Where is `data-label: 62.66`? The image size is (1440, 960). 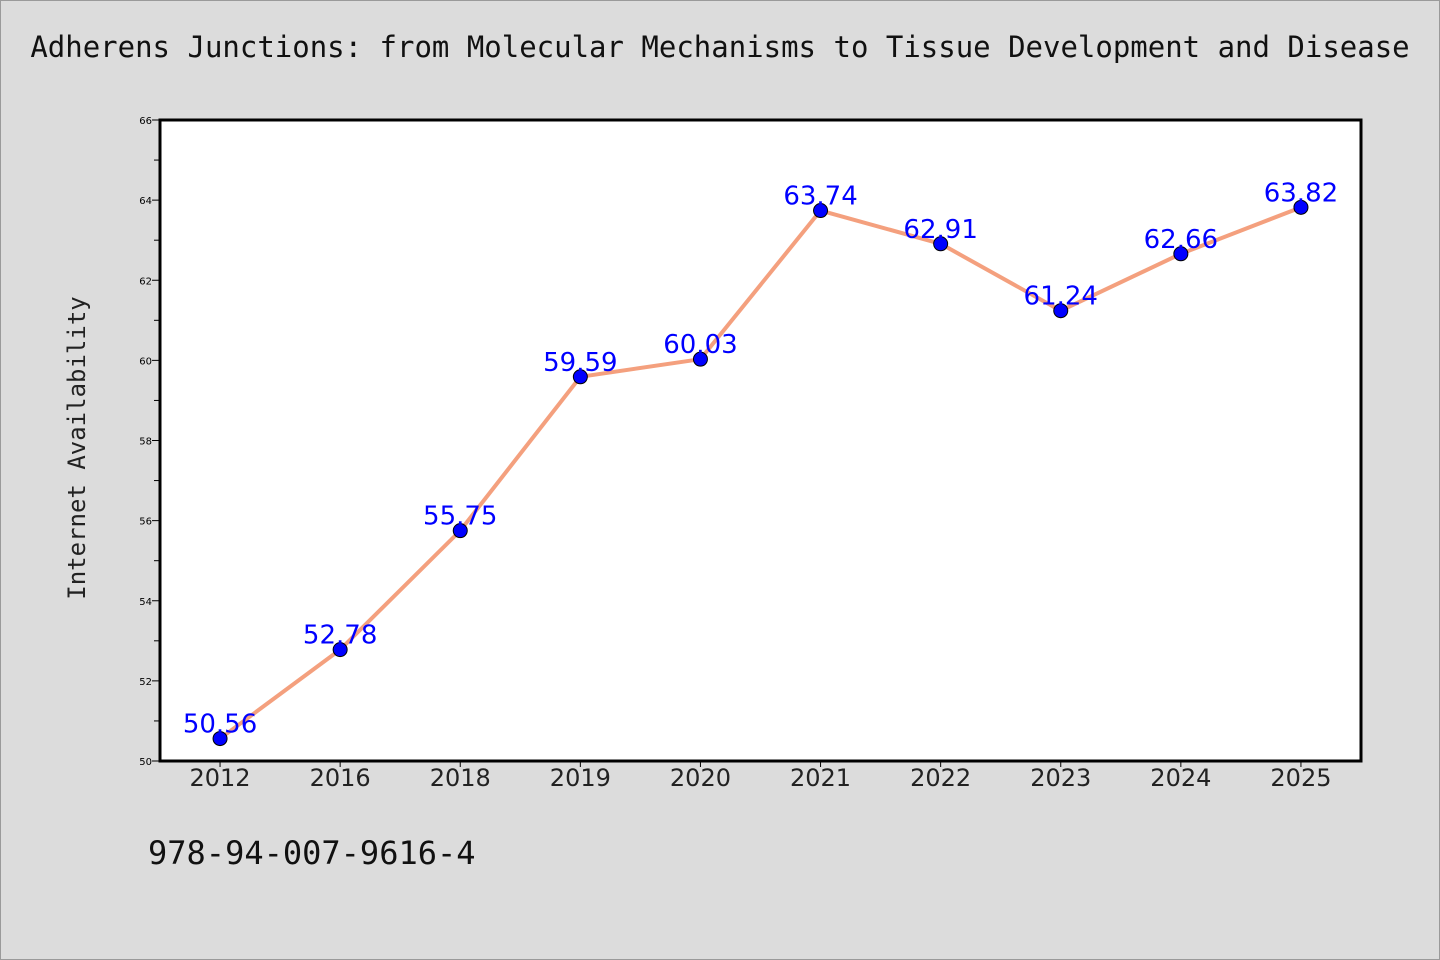 data-label: 62.66 is located at coordinates (1181, 240).